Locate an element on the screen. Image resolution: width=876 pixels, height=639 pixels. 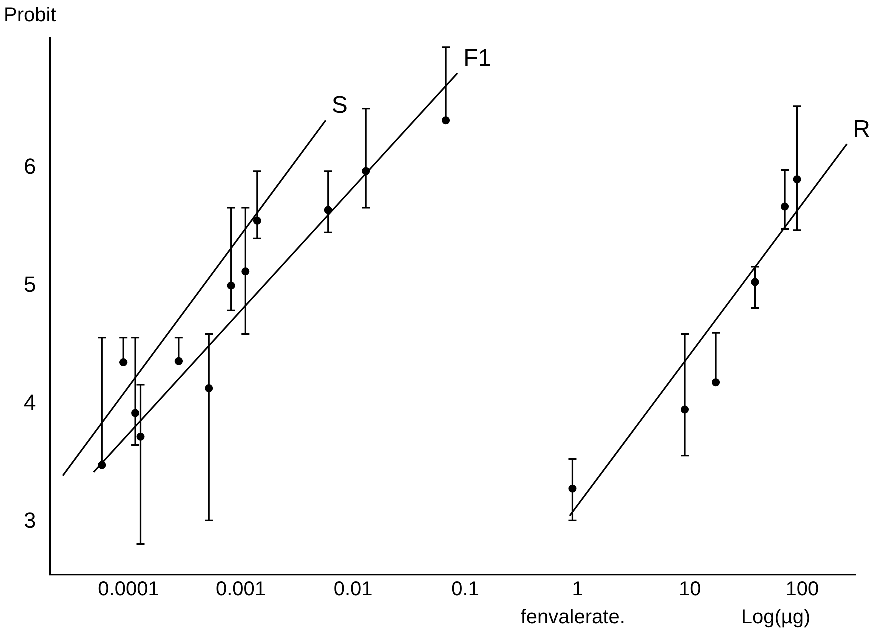
x-tick-label: 1 is located at coordinates (578, 589).